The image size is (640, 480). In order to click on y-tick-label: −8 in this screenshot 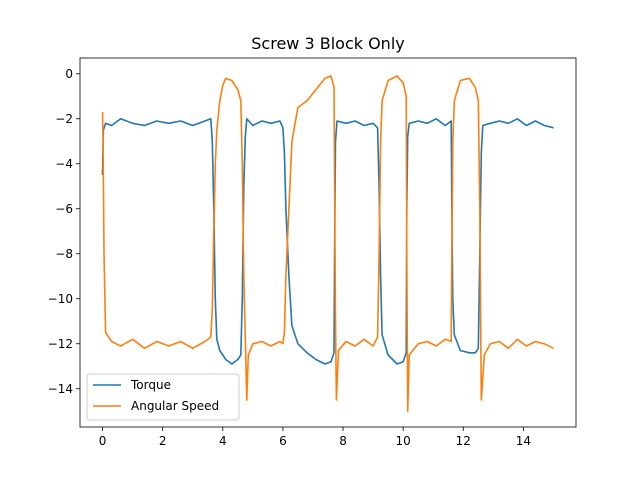, I will do `click(64, 254)`.